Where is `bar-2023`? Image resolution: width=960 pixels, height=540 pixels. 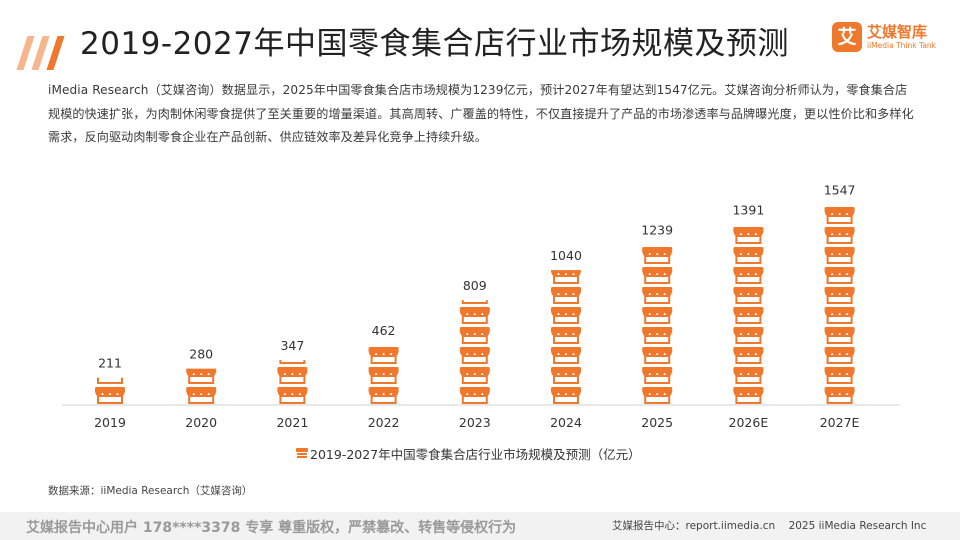 bar-2023 is located at coordinates (474, 352).